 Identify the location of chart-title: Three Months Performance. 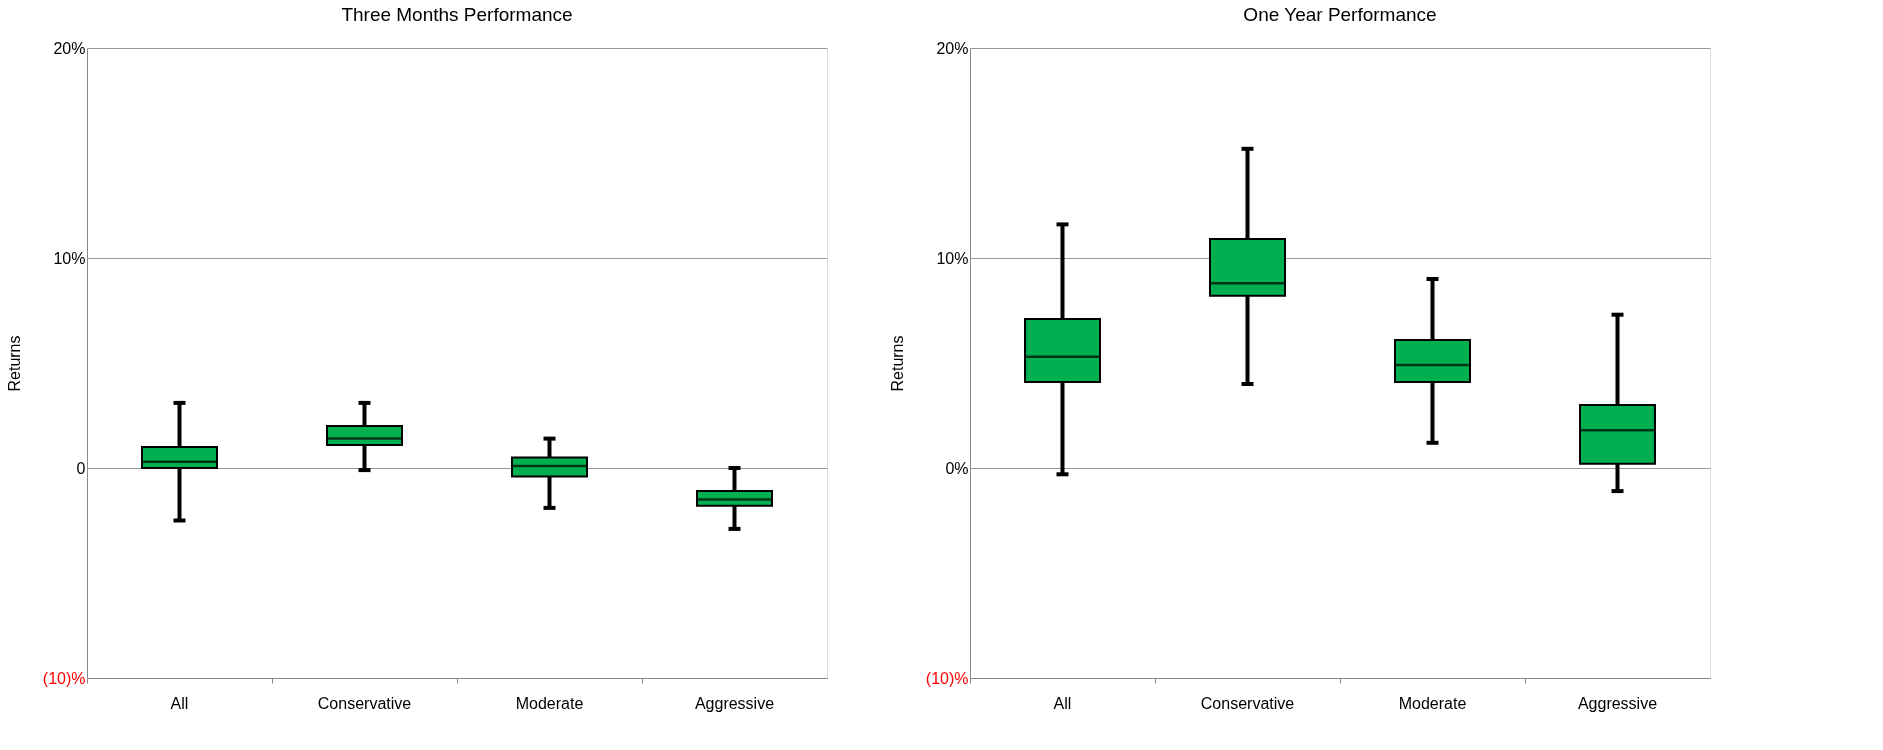
(457, 14).